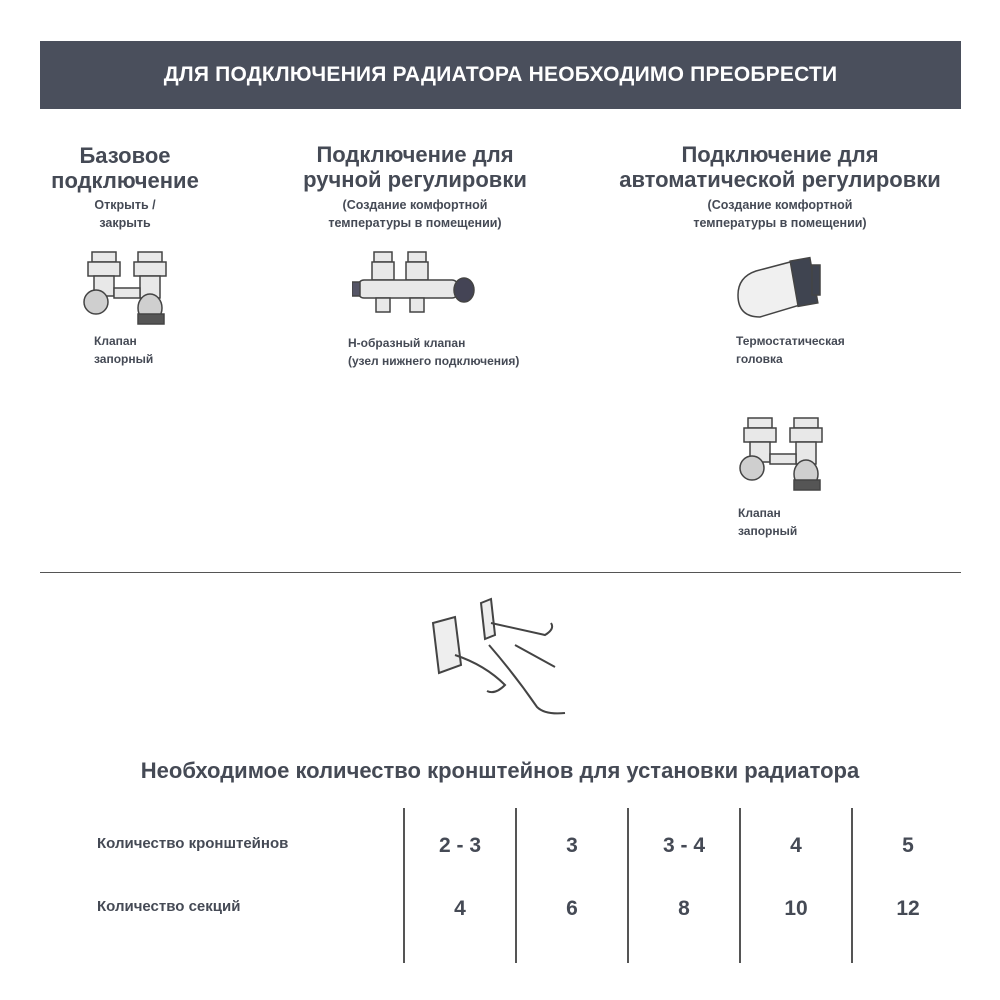 Image resolution: width=1000 pixels, height=1000 pixels. Describe the element at coordinates (125, 180) in the screenshot. I see `heading-line: подключение` at that location.